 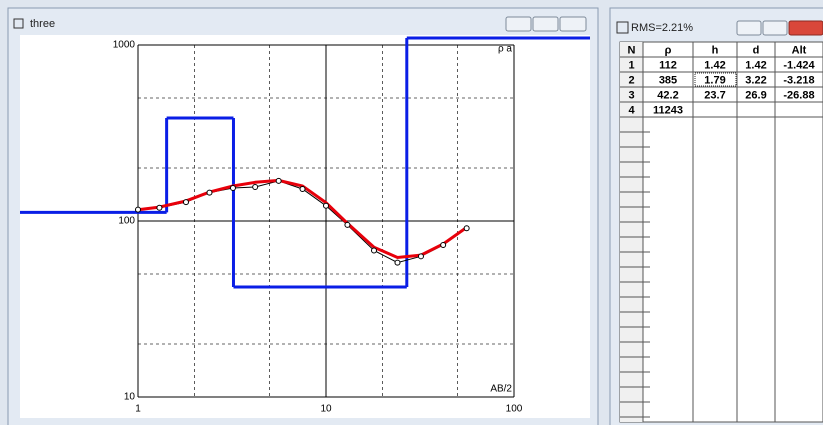 I want to click on window-buttons, so click(x=546, y=24).